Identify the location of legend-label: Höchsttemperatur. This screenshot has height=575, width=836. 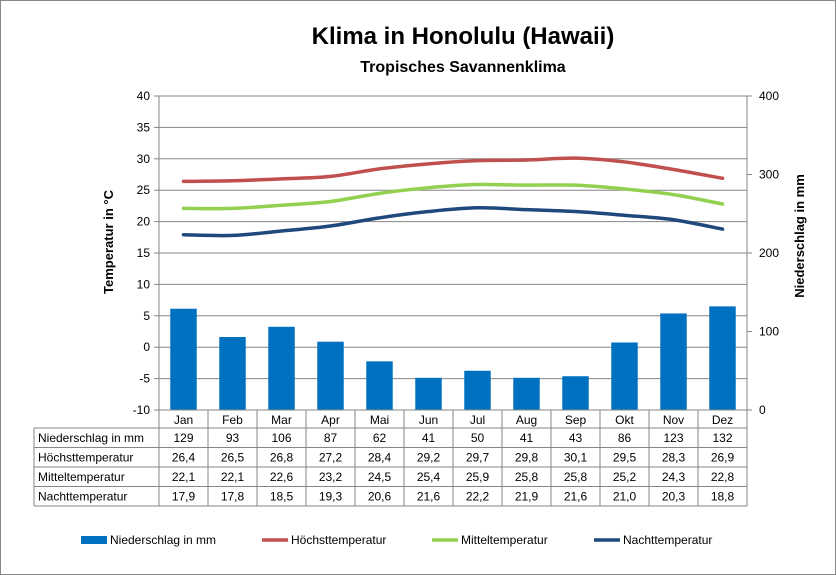
(338, 540).